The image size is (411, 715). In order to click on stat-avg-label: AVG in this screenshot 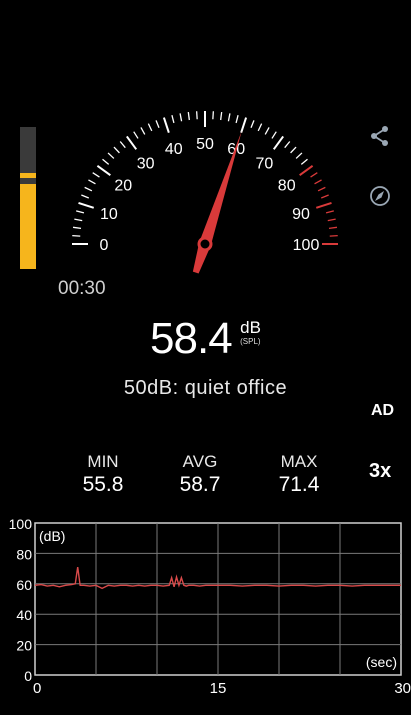, I will do `click(200, 461)`.